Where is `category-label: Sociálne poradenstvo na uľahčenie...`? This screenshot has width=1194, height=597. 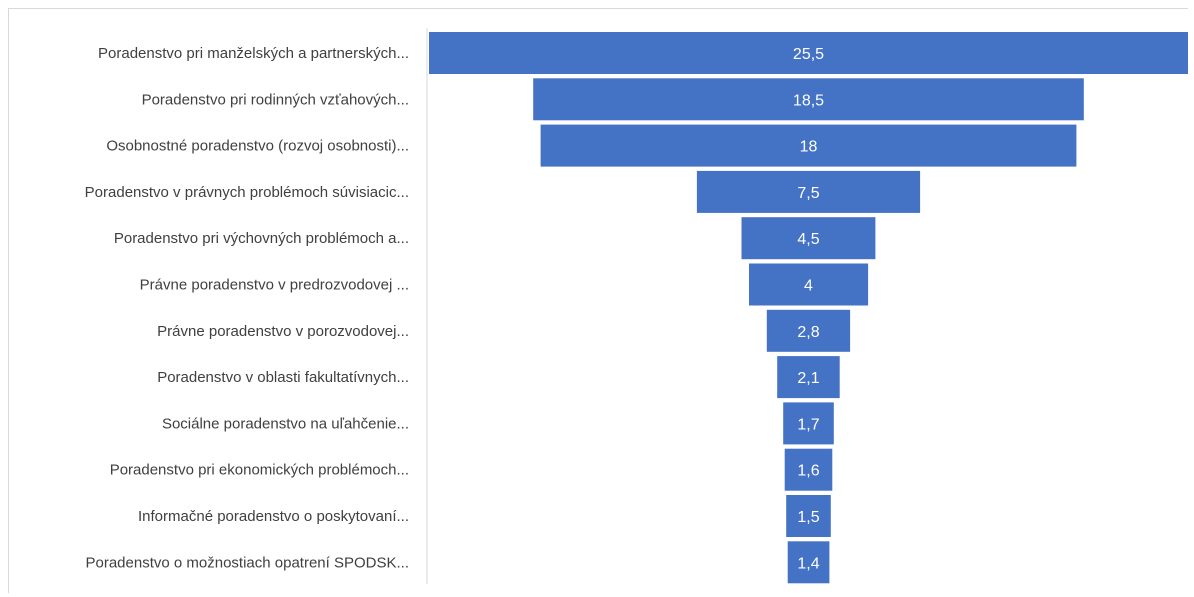
category-label: Sociálne poradenstvo na uľahčenie... is located at coordinates (285, 423).